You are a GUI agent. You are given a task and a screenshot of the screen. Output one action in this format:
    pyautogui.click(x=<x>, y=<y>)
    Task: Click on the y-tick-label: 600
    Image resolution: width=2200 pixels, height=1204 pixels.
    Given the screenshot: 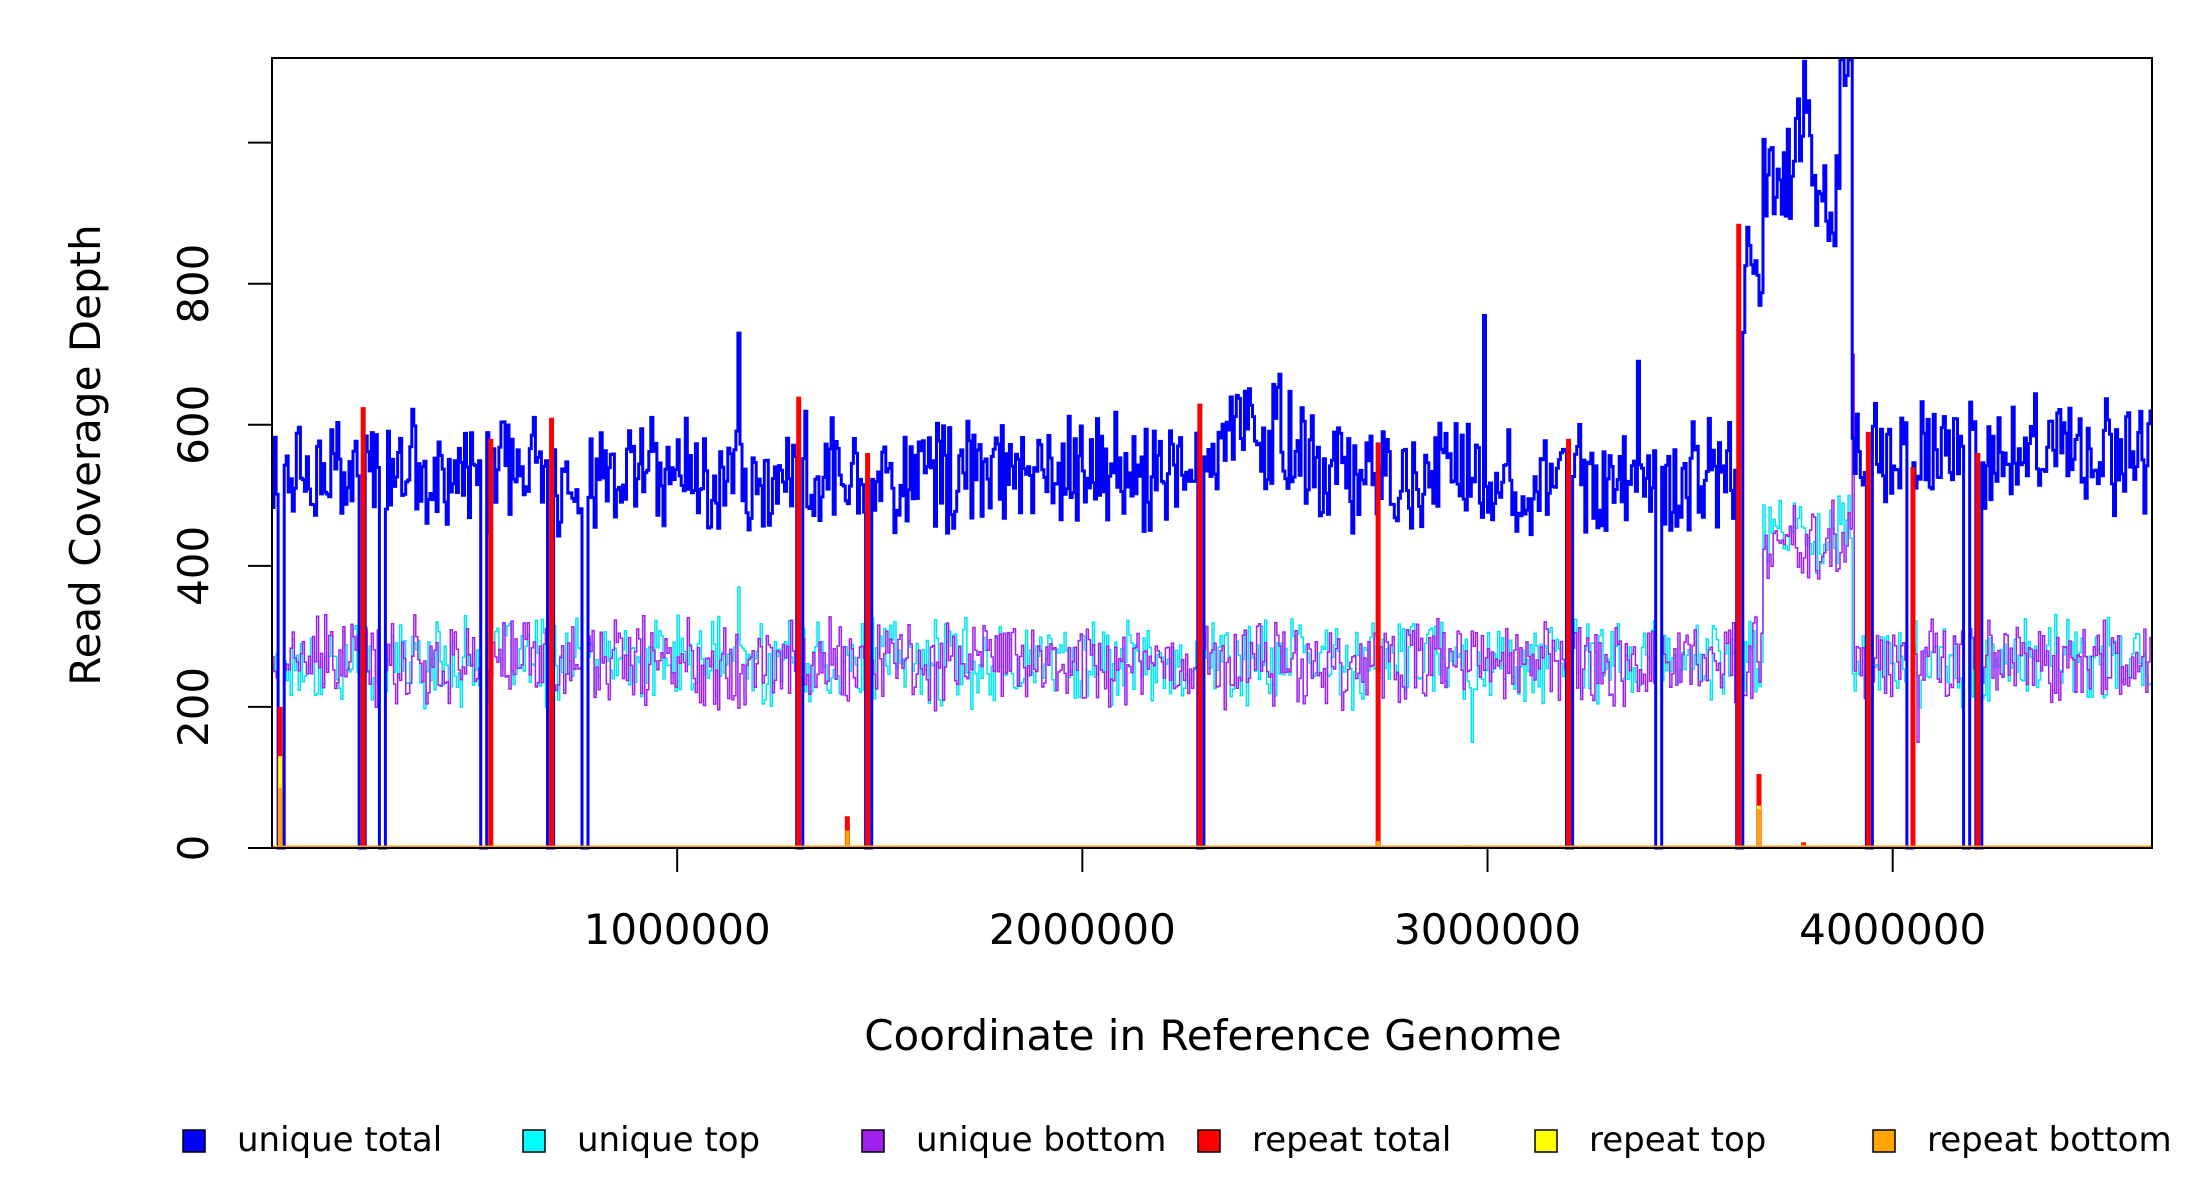 What is the action you would take?
    pyautogui.click(x=193, y=425)
    